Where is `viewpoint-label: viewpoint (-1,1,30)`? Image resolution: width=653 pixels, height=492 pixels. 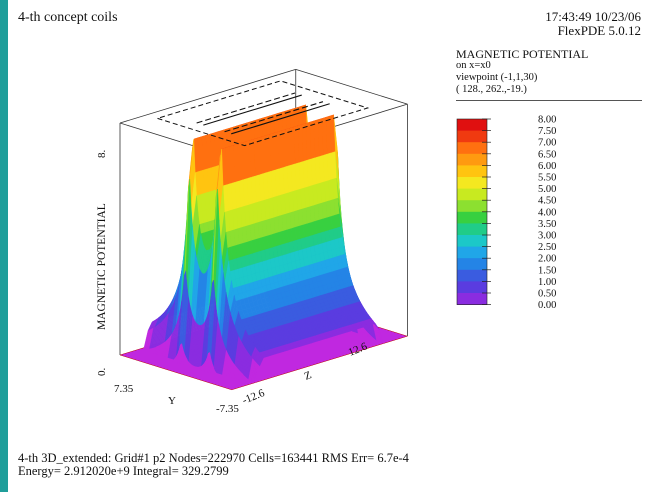 viewpoint-label: viewpoint (-1,1,30) is located at coordinates (497, 77).